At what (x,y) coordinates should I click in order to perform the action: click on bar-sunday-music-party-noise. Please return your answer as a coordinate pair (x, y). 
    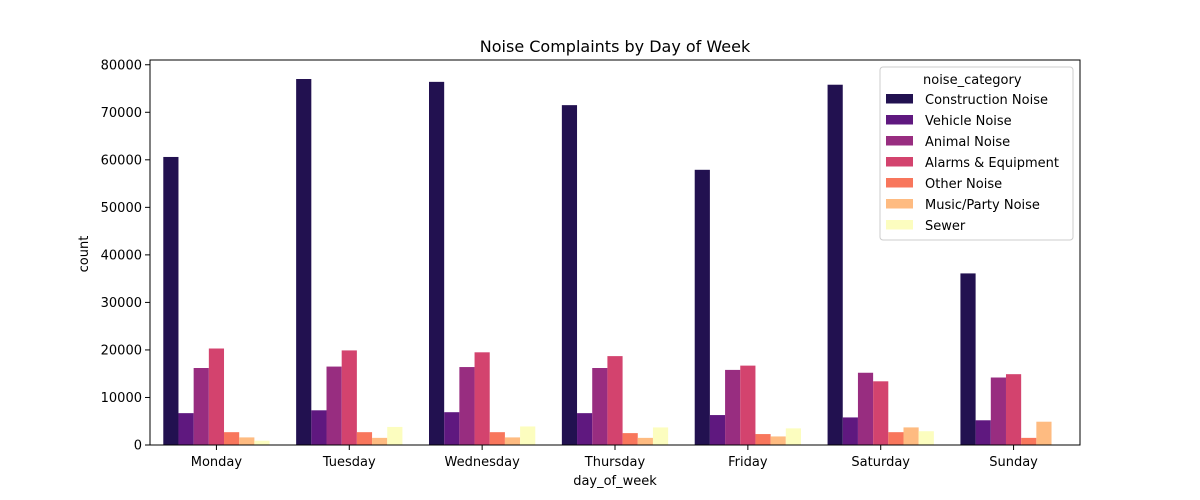
    Looking at the image, I should click on (1044, 433).